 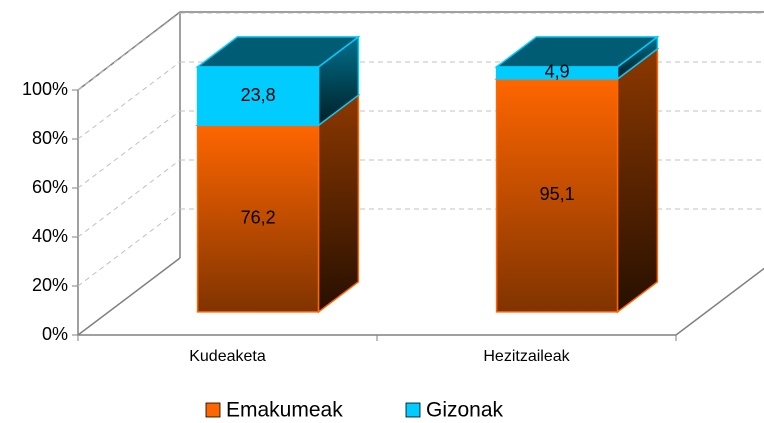 What do you see at coordinates (526, 356) in the screenshot?
I see `x-tick-label: Hezitzaileak` at bounding box center [526, 356].